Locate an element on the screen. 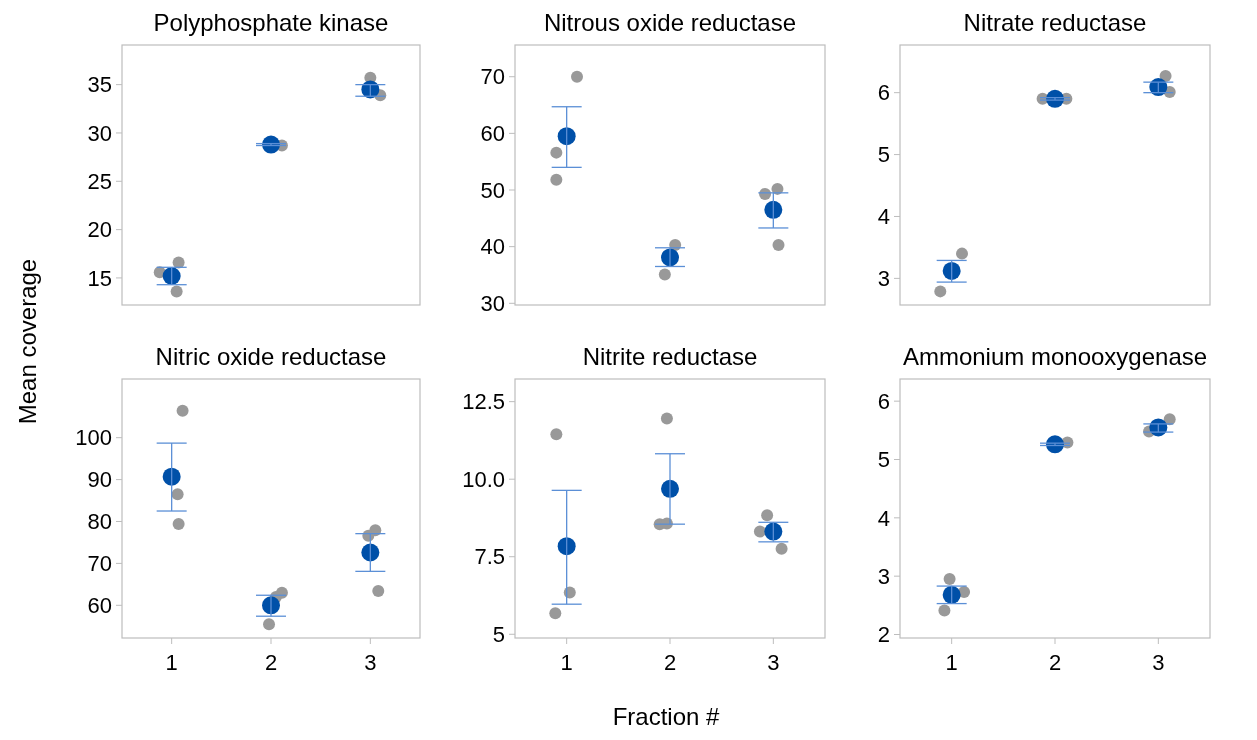  chart-title: Nitrous oxide reductase is located at coordinates (670, 22).